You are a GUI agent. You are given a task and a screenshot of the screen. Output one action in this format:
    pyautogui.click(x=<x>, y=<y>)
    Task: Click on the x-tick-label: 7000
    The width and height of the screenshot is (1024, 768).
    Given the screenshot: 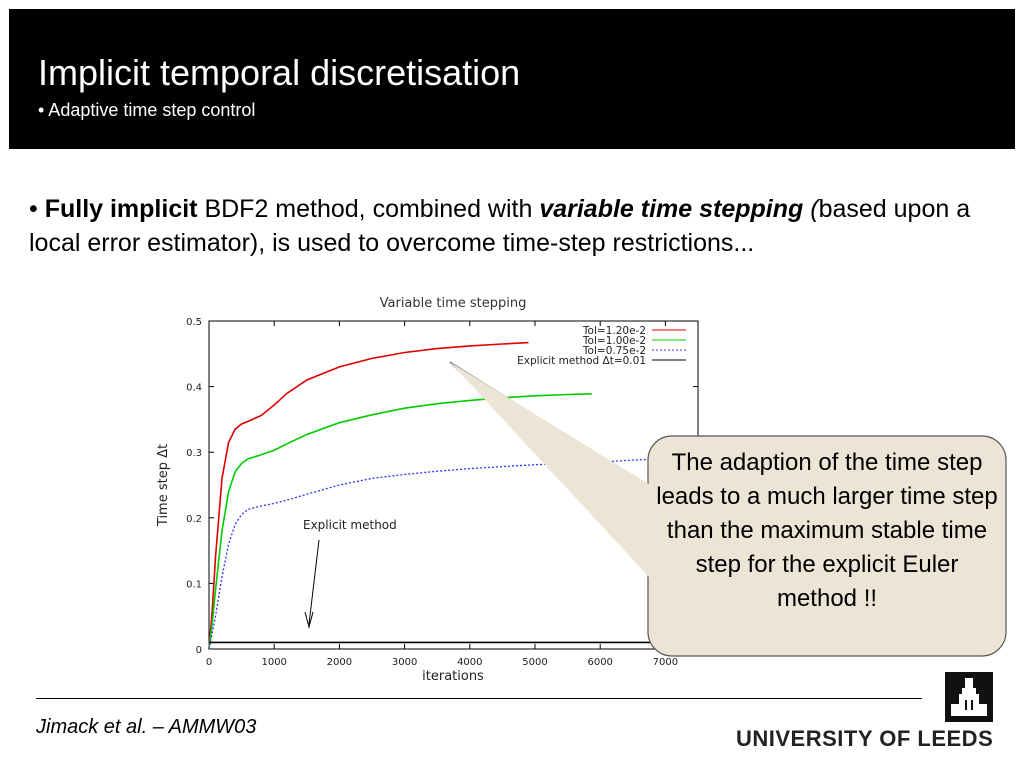 What is the action you would take?
    pyautogui.click(x=665, y=662)
    